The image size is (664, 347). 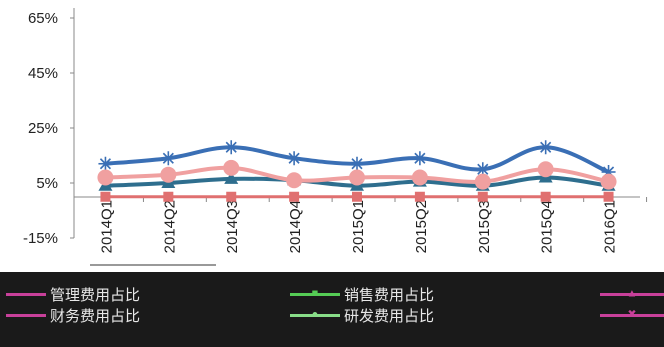 What do you see at coordinates (43, 73) in the screenshot?
I see `y-tick-label: 45%` at bounding box center [43, 73].